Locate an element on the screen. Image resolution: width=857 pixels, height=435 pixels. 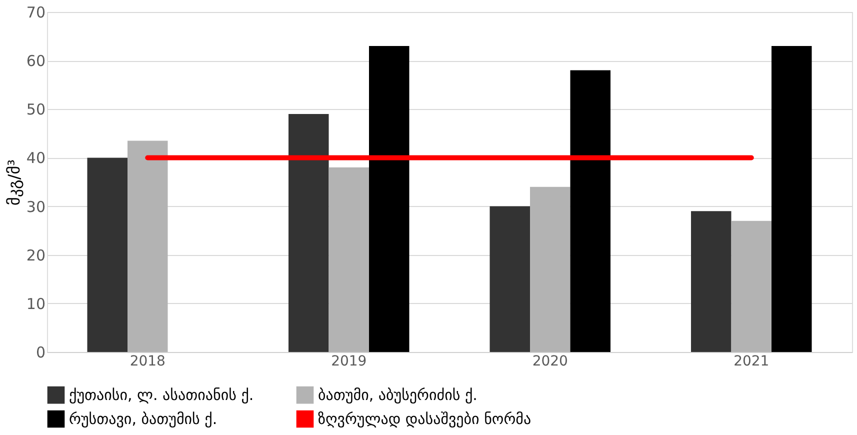
y-tick-label: 60 is located at coordinates (36, 61).